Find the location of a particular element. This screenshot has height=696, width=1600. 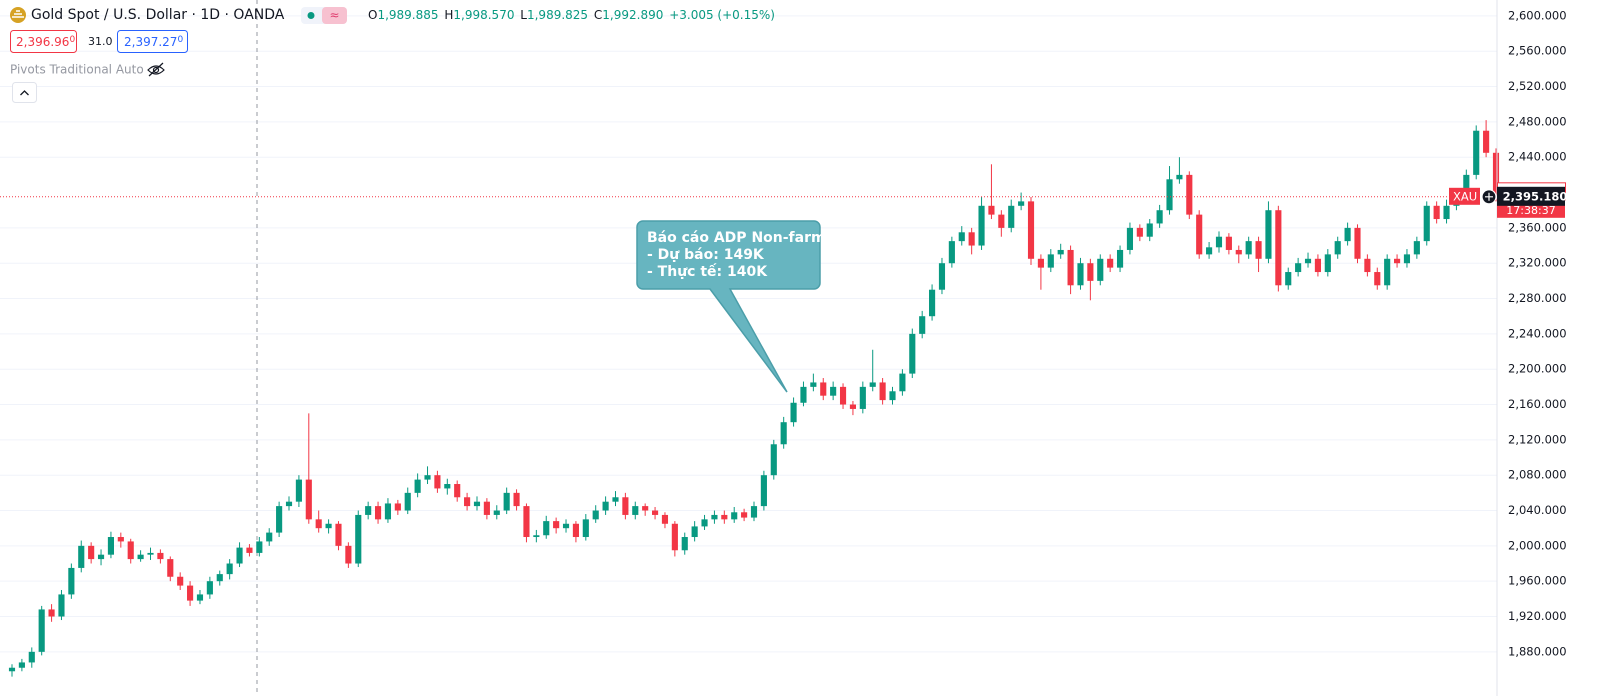

delay-badge is located at coordinates (334, 15).